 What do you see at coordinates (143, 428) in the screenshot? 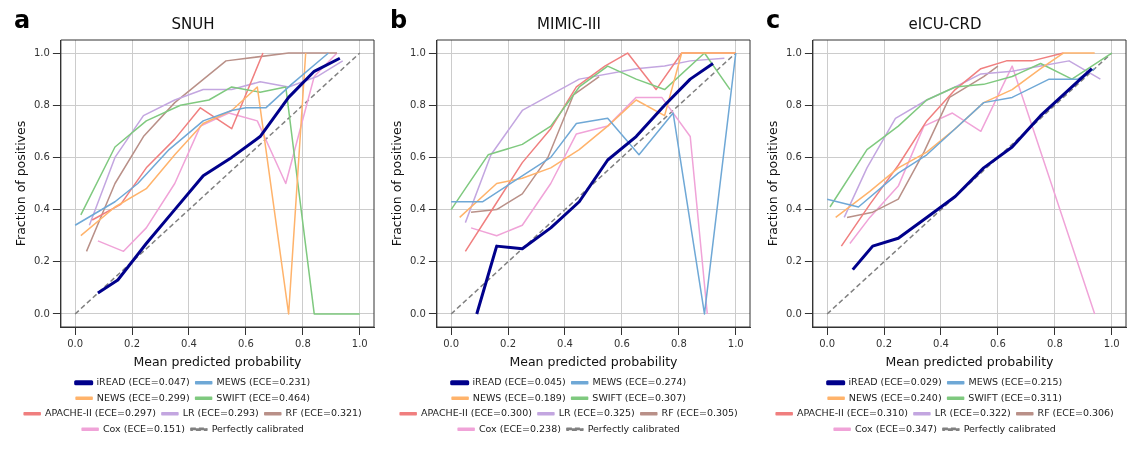
I see `legend-label: Cox (ECE=0.151)` at bounding box center [143, 428].